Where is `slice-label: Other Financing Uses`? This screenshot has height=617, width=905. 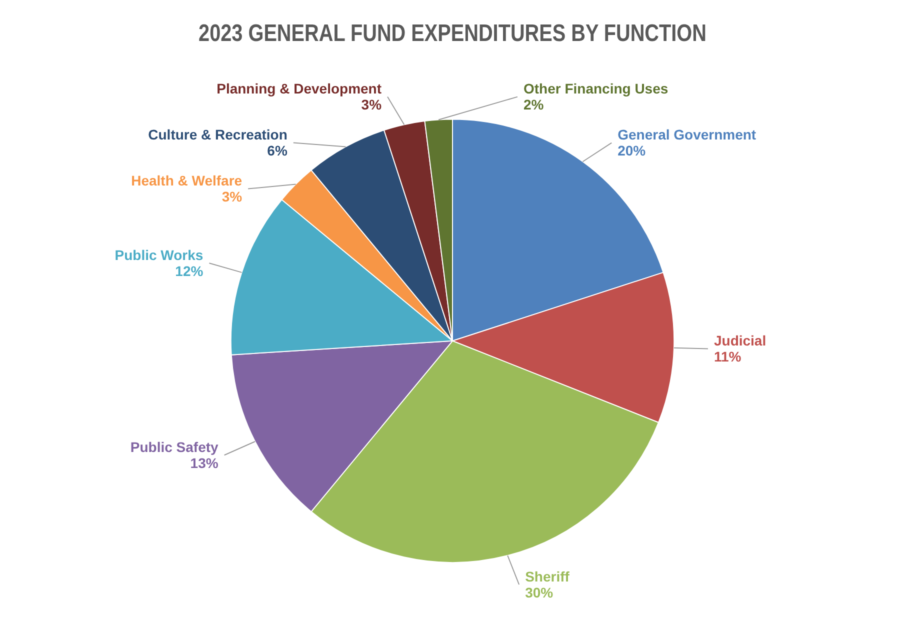 slice-label: Other Financing Uses is located at coordinates (595, 88).